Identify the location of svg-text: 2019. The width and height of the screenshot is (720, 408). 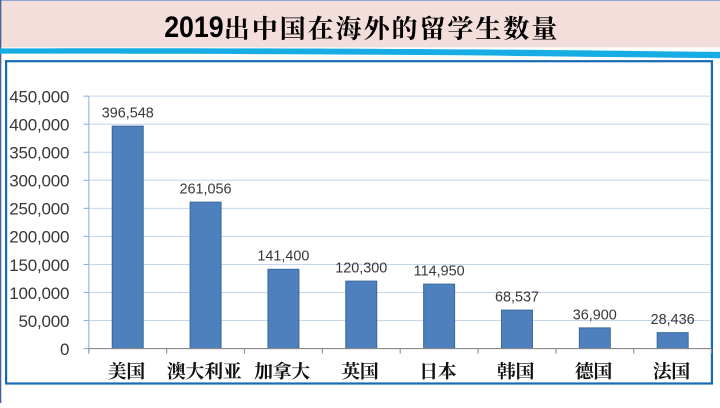
(194, 28).